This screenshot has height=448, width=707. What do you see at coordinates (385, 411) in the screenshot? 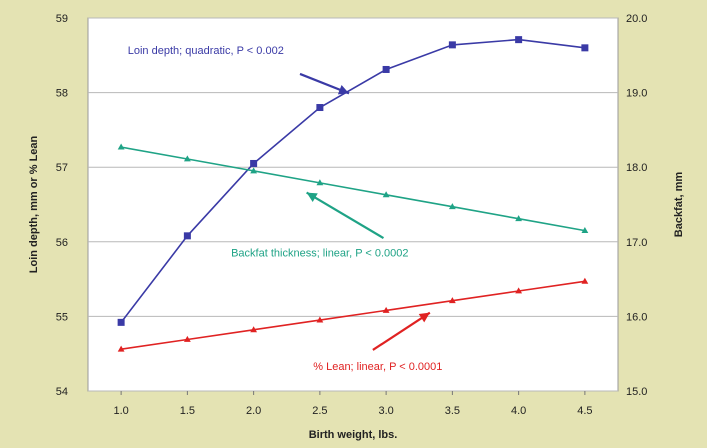
I see `x-tick-label: 3.0` at bounding box center [385, 411].